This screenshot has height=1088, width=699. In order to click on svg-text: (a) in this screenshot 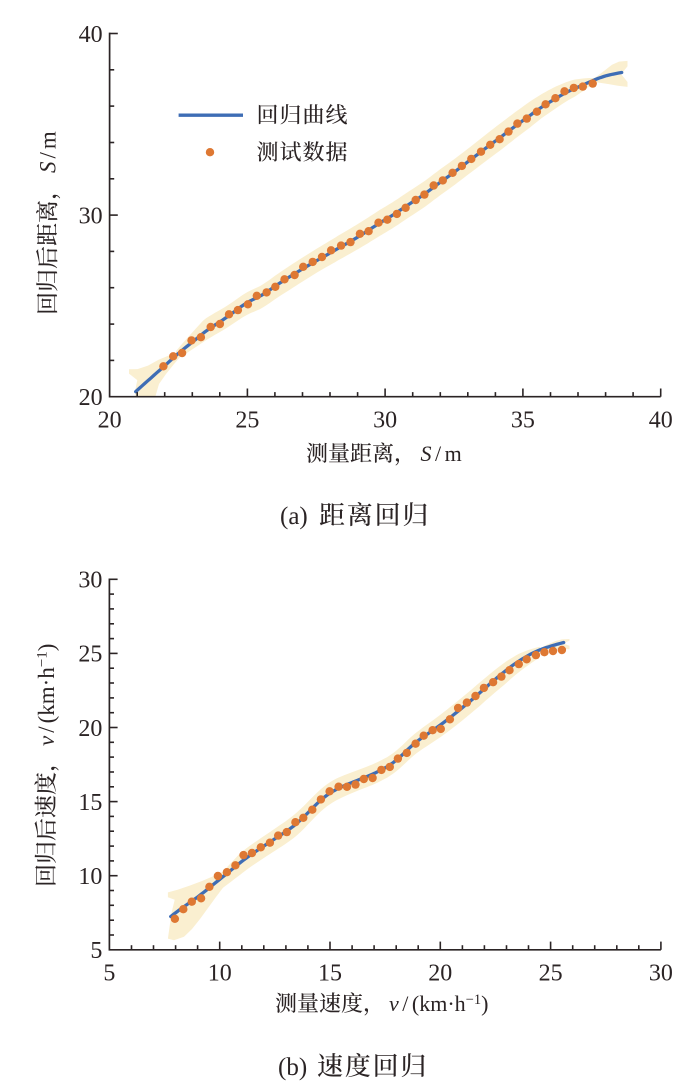, I will do `click(294, 516)`.